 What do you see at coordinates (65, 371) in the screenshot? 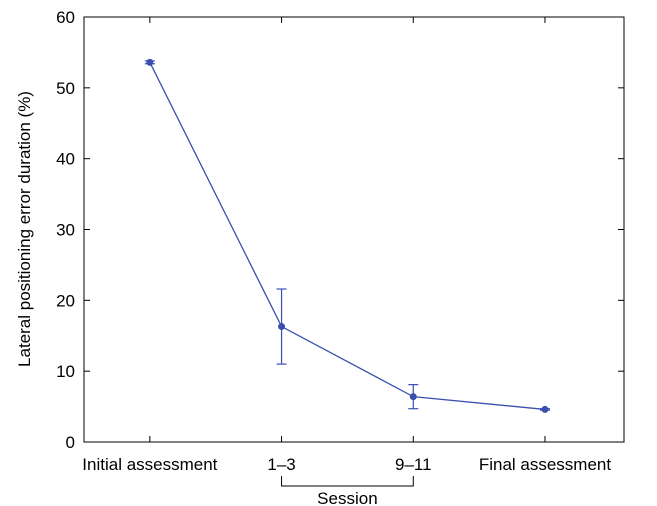
I see `y-tick-label: 10` at bounding box center [65, 371].